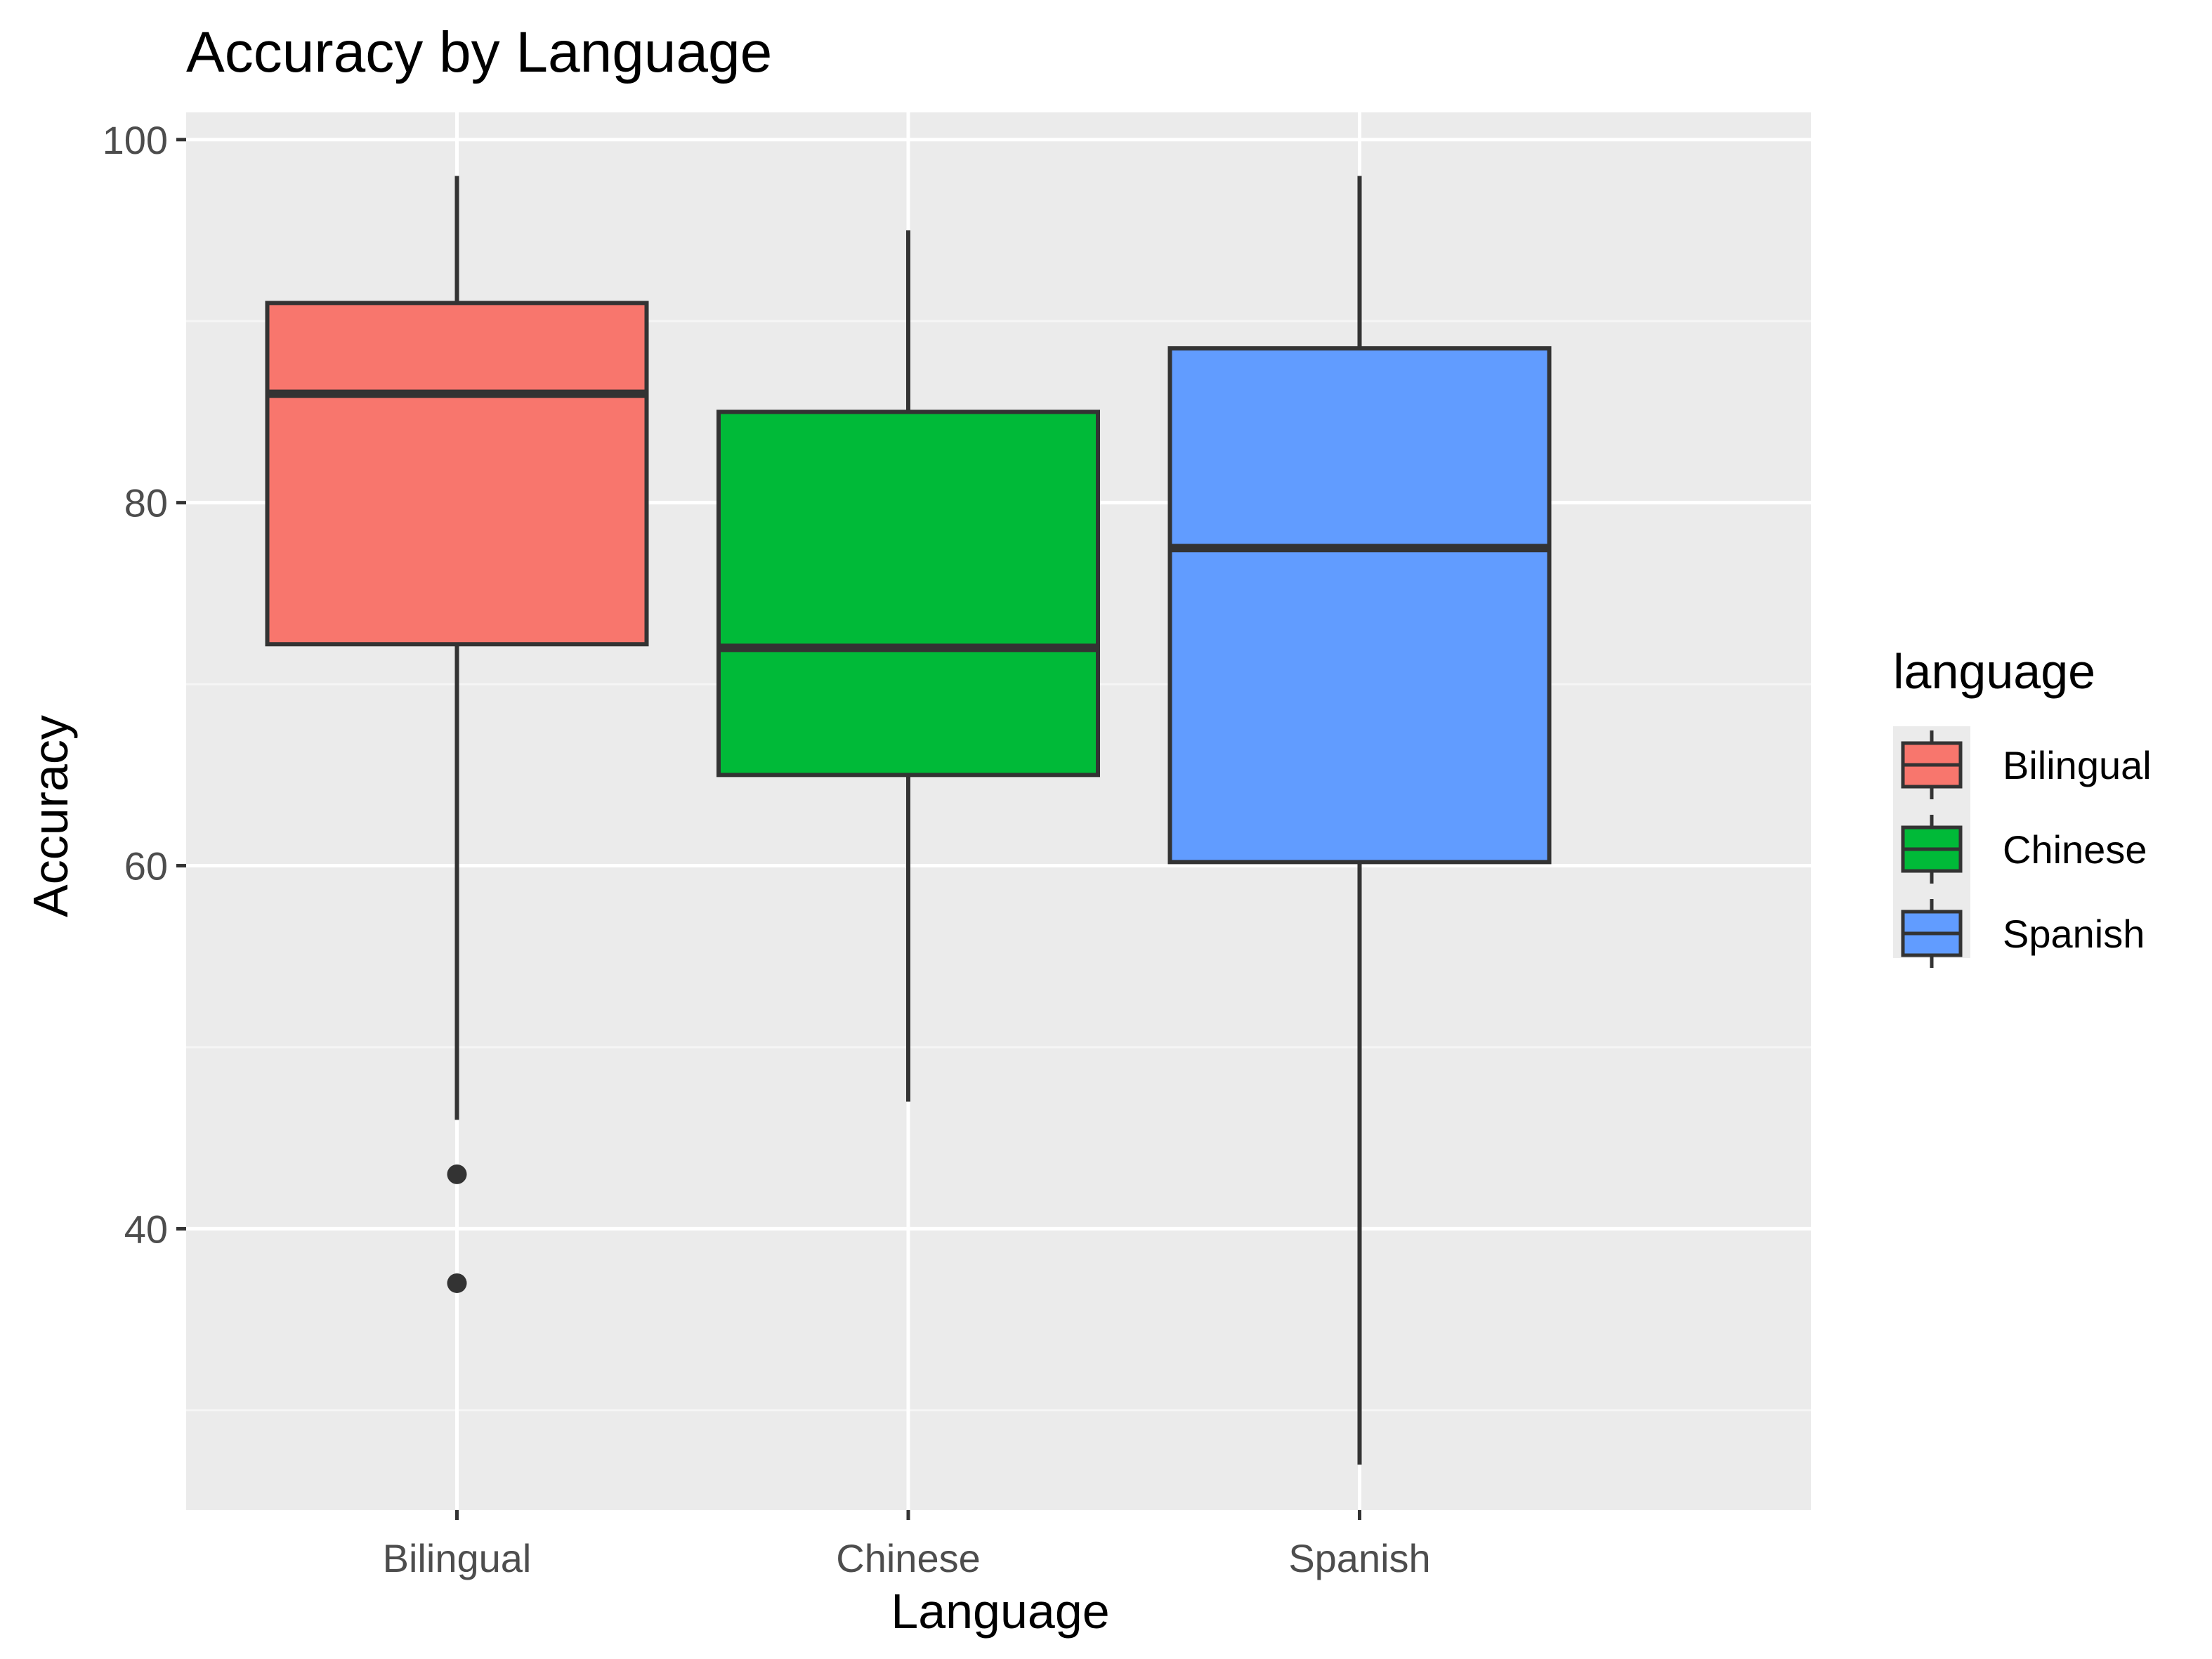 Image resolution: width=2212 pixels, height=1659 pixels. I want to click on y-tick-label: 100, so click(135, 140).